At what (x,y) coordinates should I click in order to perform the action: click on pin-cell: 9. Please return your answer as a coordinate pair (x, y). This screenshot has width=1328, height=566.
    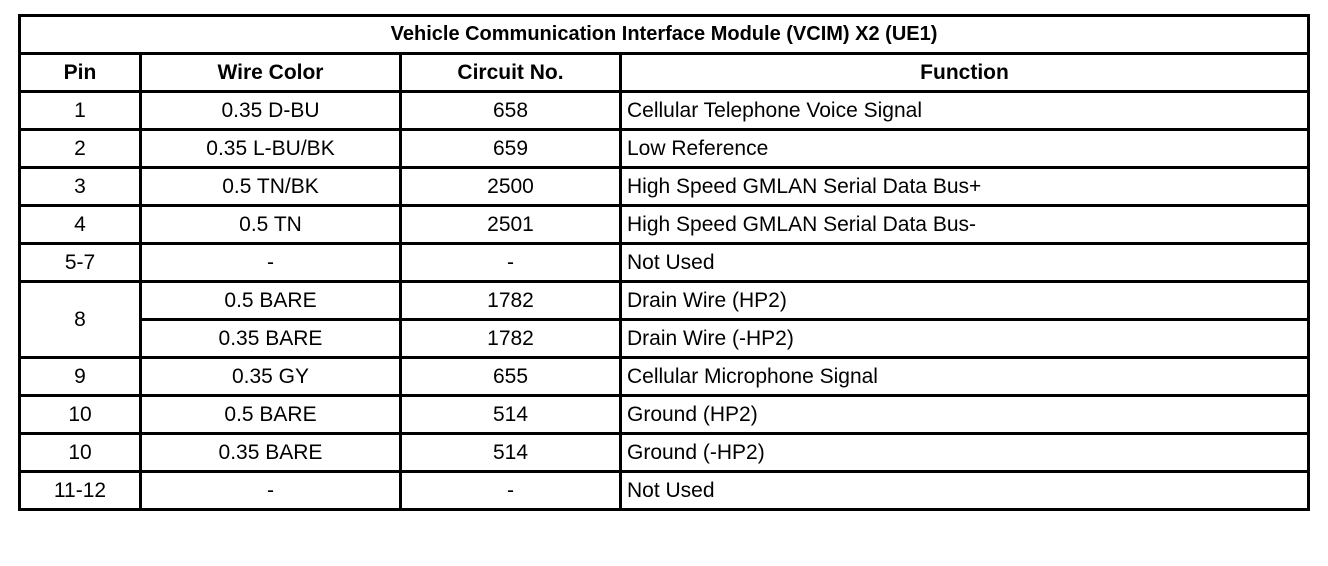
    Looking at the image, I should click on (80, 376).